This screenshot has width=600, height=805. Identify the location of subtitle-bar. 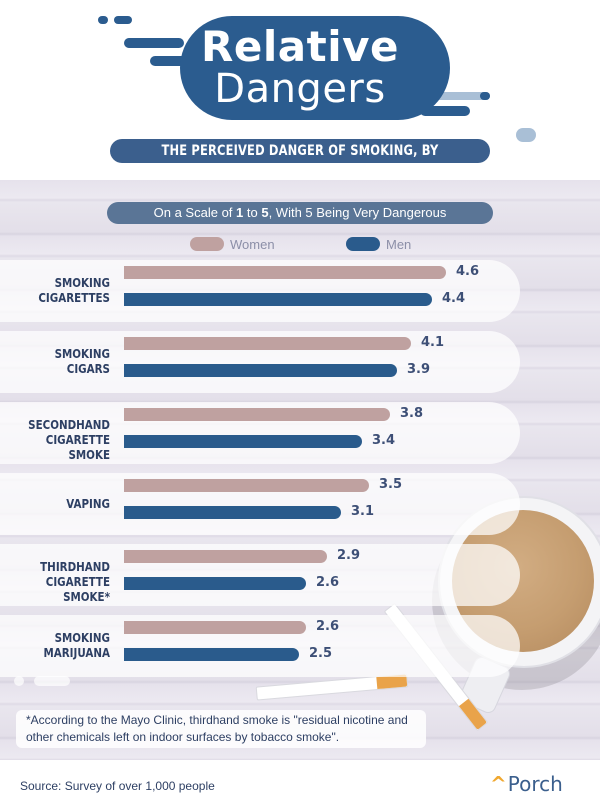
(300, 151).